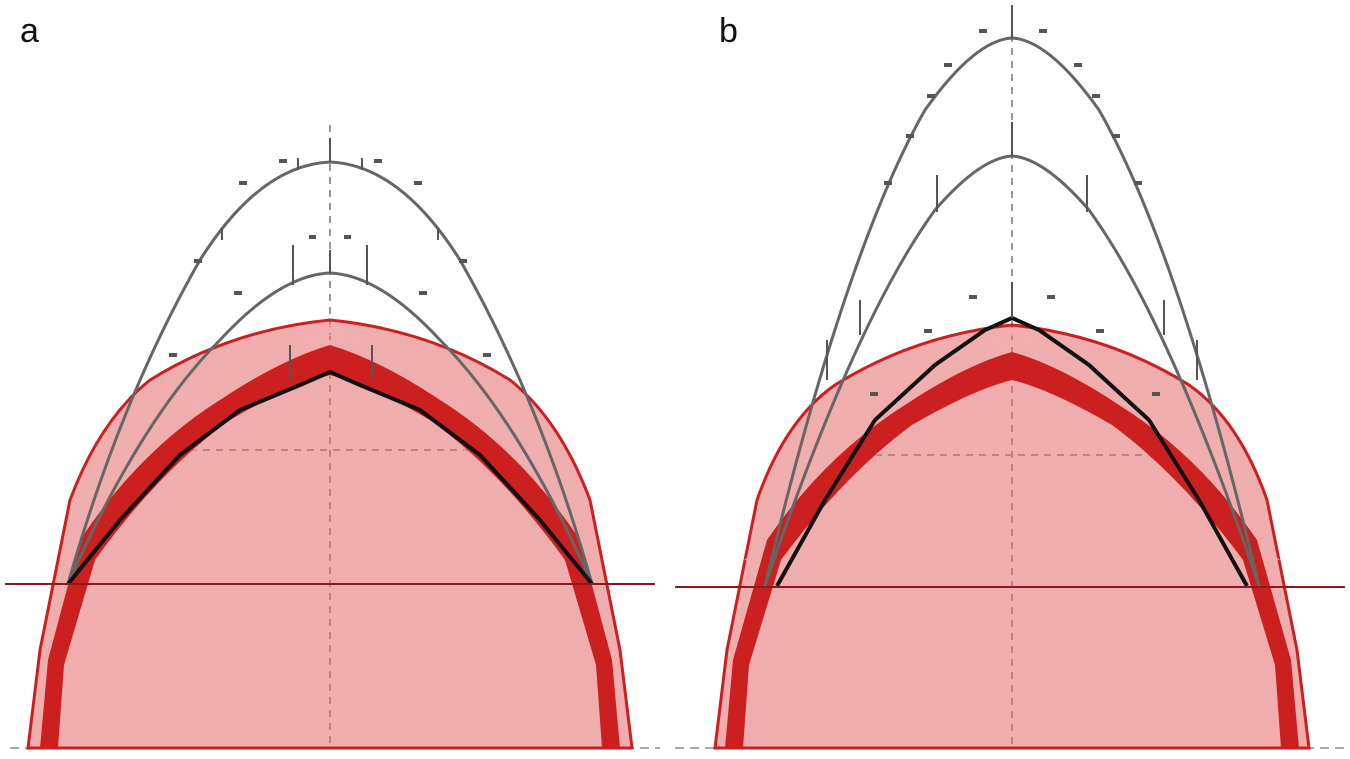  I want to click on thrust-line-a, so click(330, 477).